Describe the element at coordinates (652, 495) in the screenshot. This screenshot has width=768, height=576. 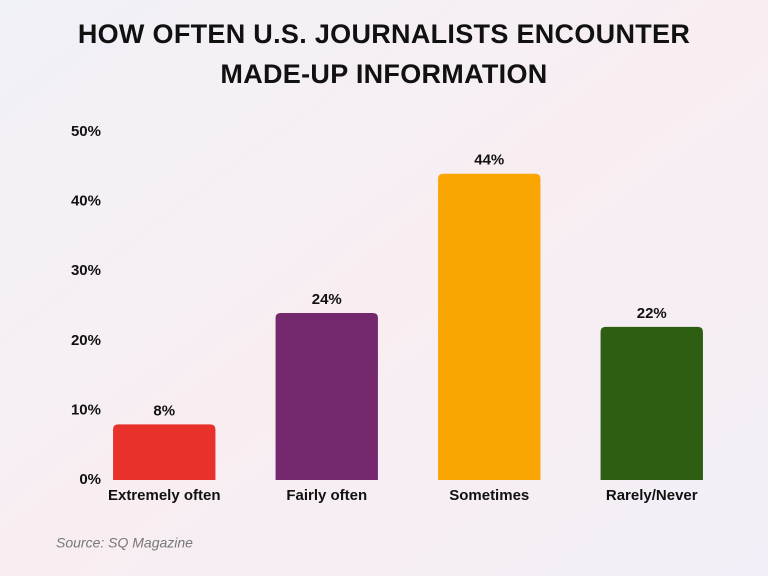
I see `x-tick-label: Rarely/Never` at that location.